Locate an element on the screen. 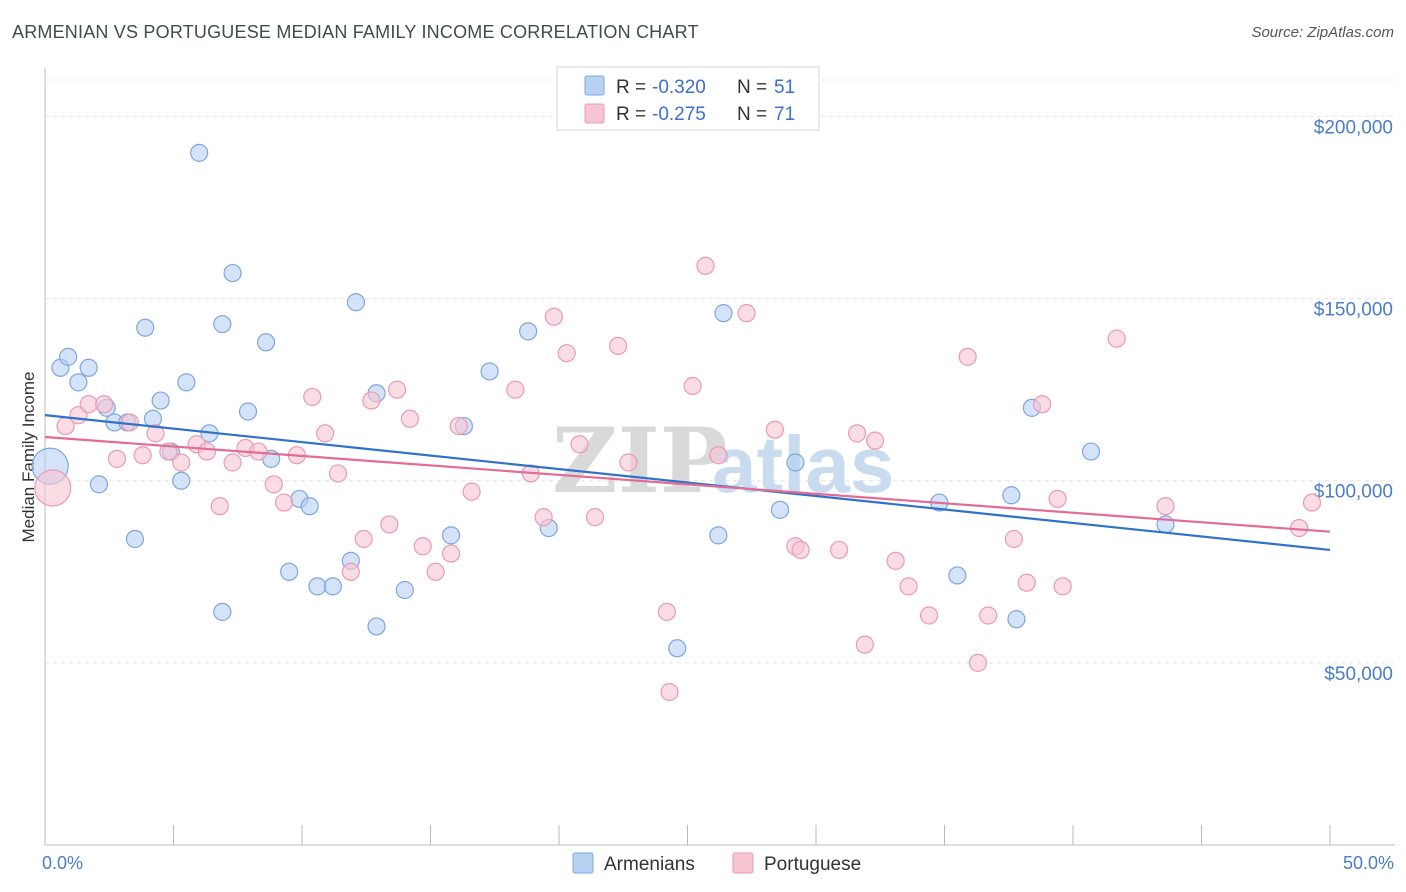 This screenshot has height=892, width=1406. series-legend-label-armenians: Armenians is located at coordinates (649, 864).